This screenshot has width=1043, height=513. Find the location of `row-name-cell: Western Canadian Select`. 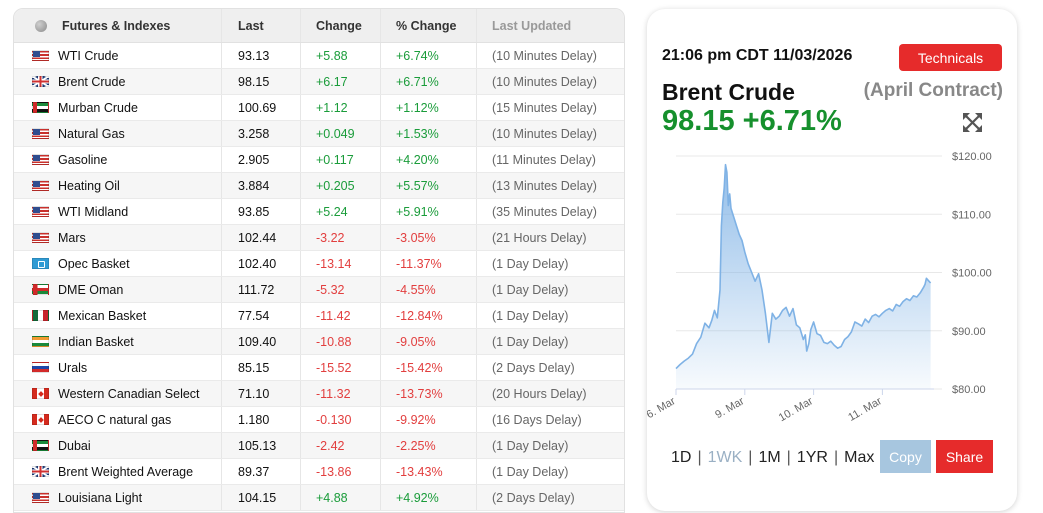

row-name-cell: Western Canadian Select is located at coordinates (118, 393).